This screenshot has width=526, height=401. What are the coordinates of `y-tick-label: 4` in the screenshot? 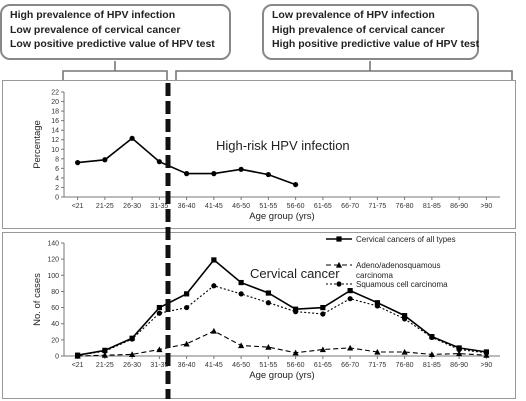 It's located at (57, 178).